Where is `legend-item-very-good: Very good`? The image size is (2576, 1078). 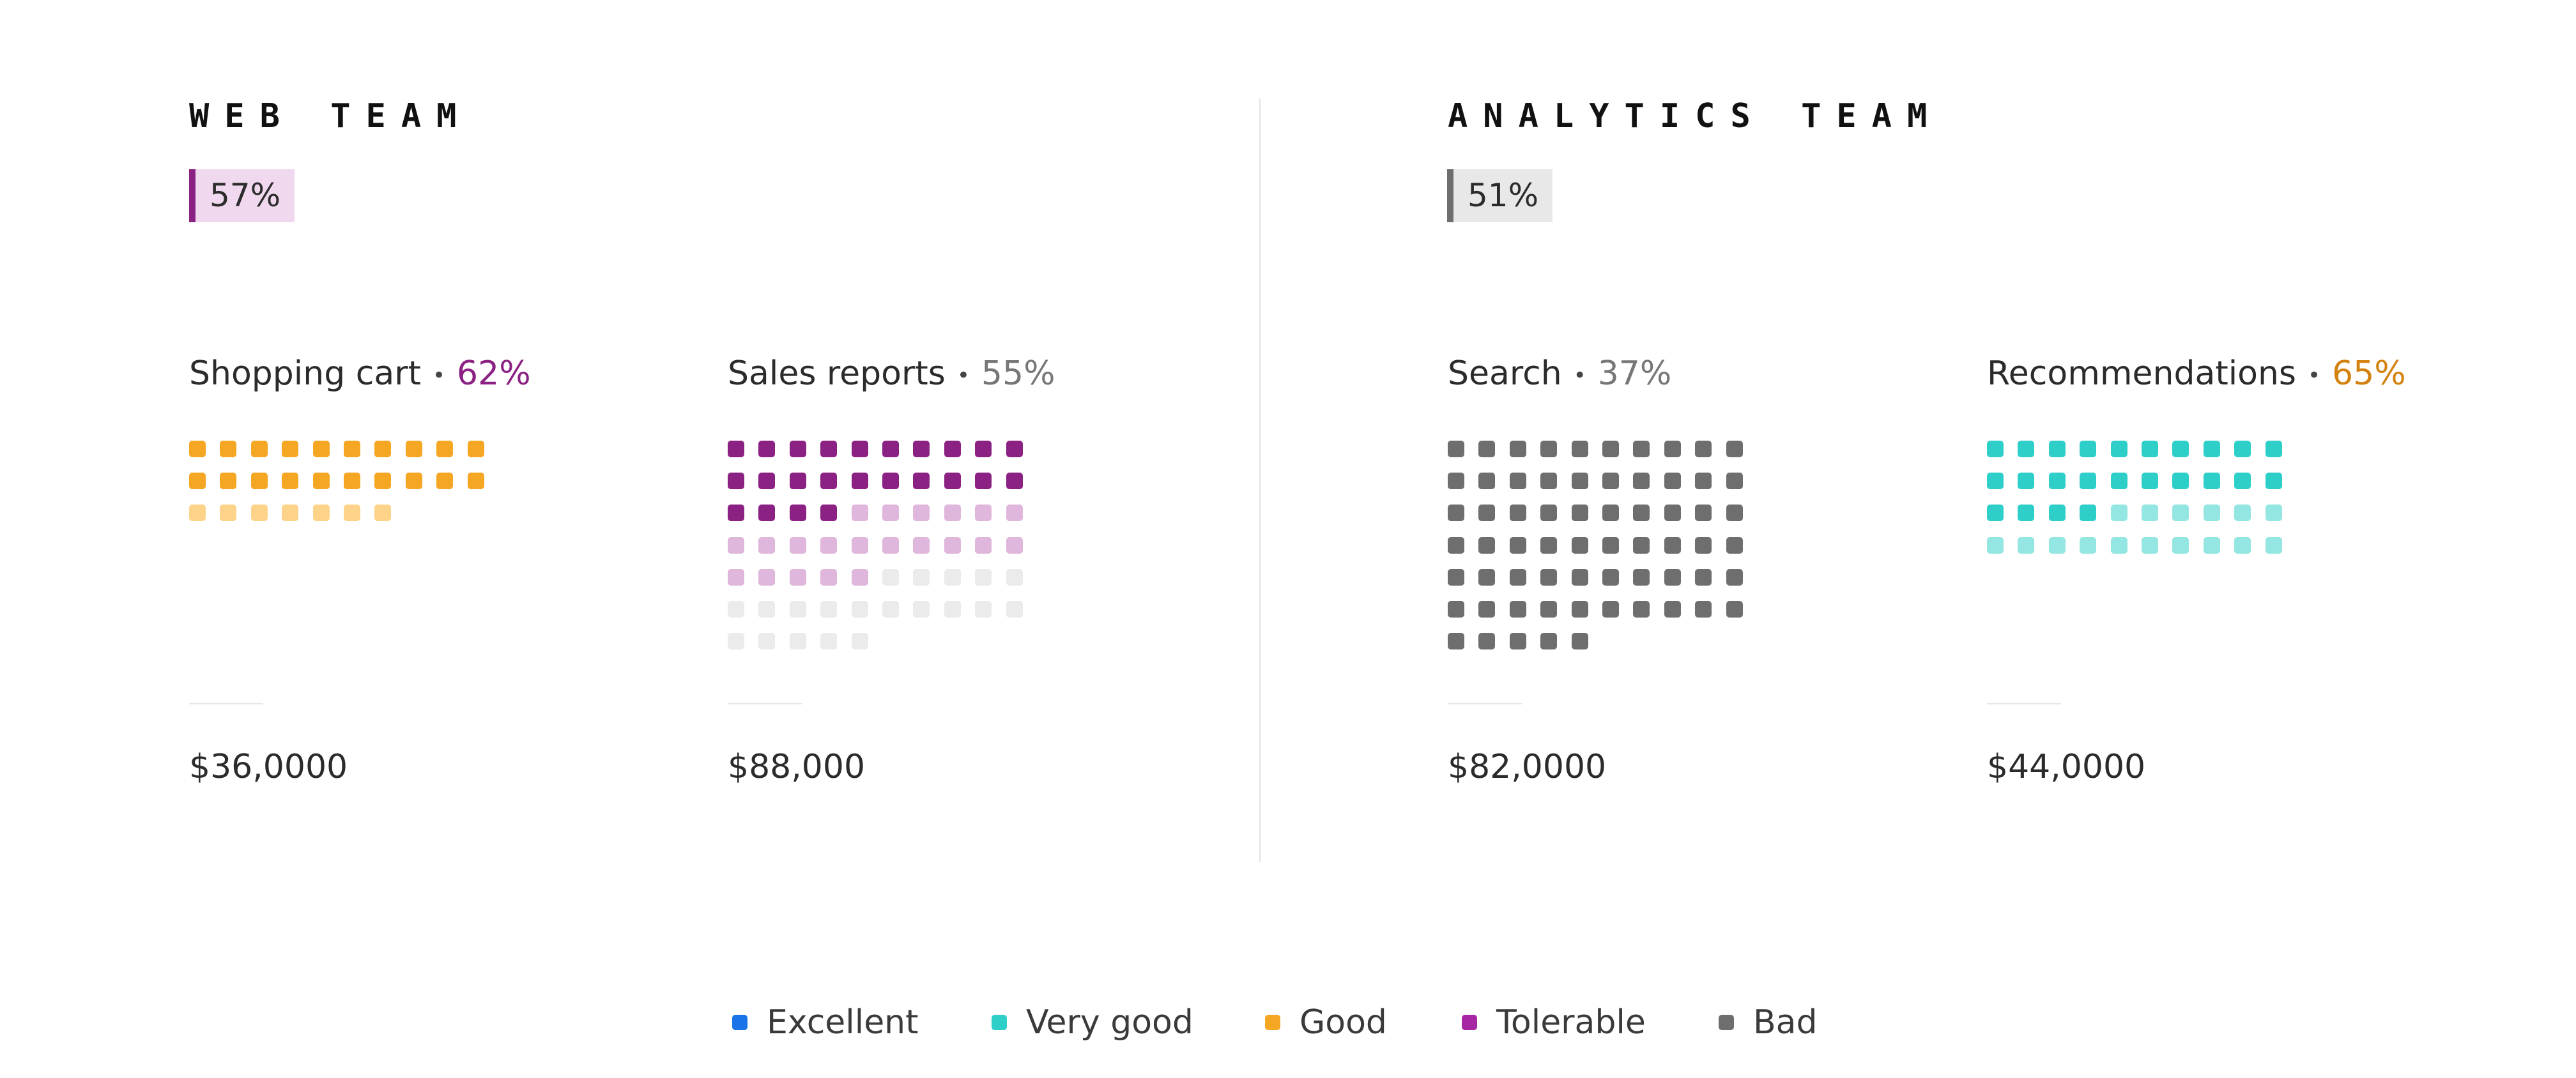
legend-item-very-good: Very good is located at coordinates (1092, 1022).